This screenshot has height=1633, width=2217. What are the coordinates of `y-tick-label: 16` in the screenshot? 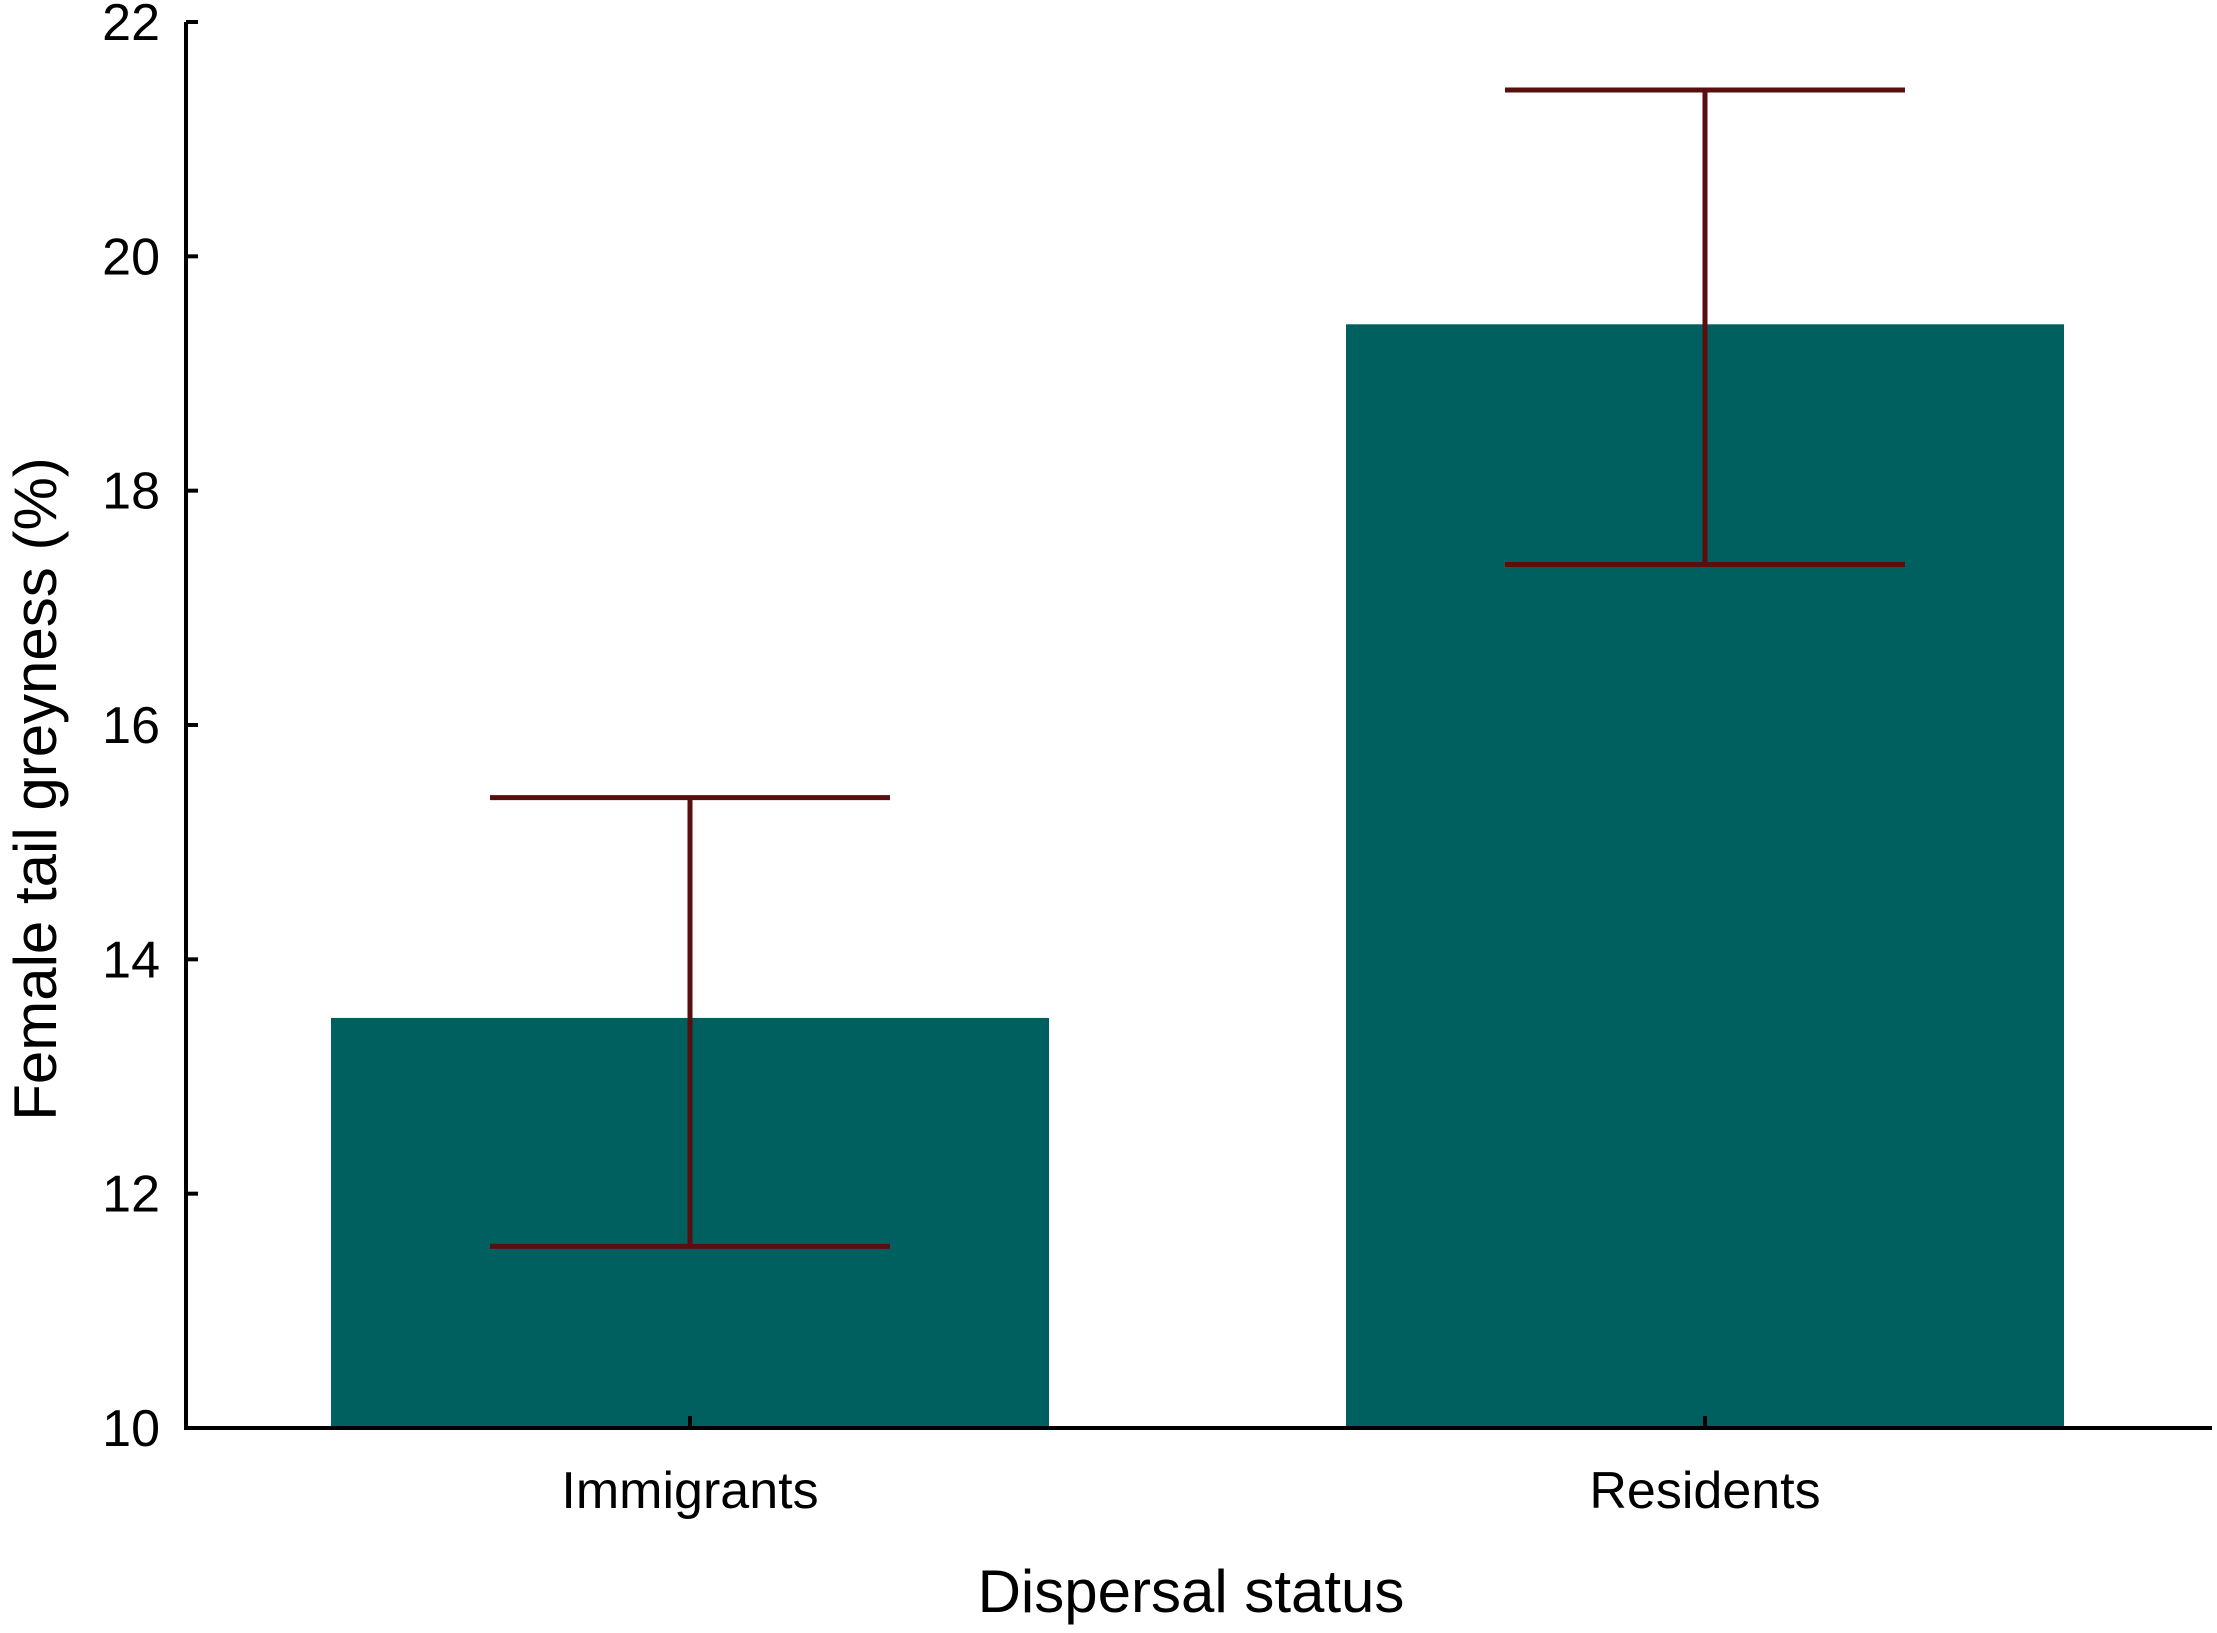 It's located at (131, 726).